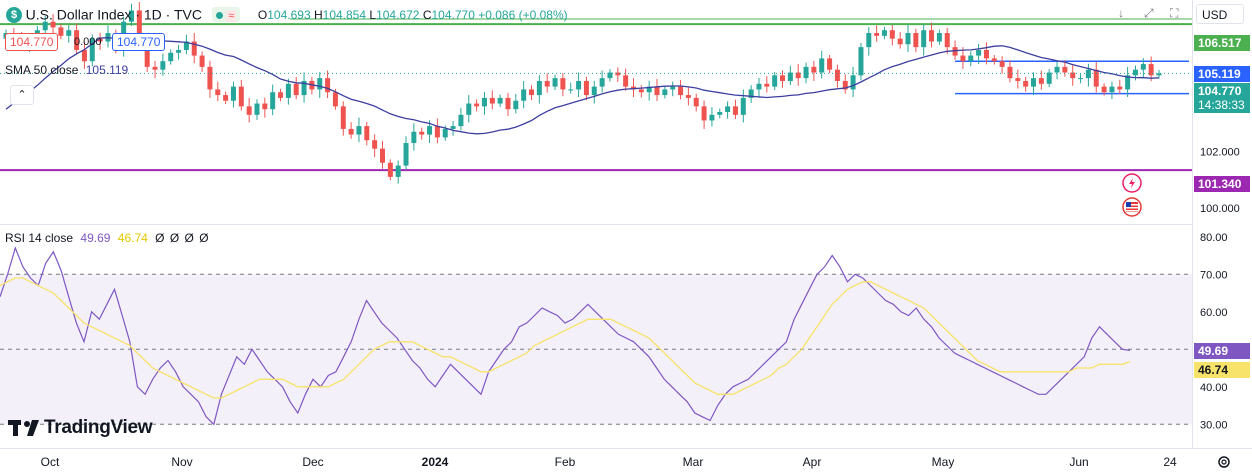 This screenshot has height=472, width=1252. Describe the element at coordinates (1214, 313) in the screenshot. I see `rsi-tick-label: 60.00` at that location.